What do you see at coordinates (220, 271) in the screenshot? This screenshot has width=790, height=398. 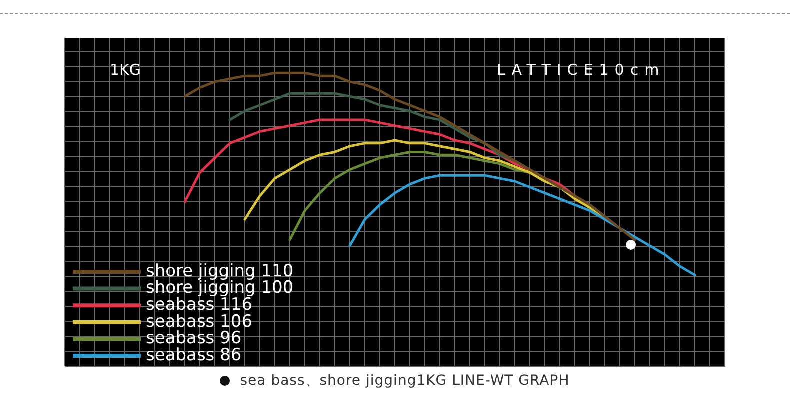 I see `legend-label: shore jigging 110` at bounding box center [220, 271].